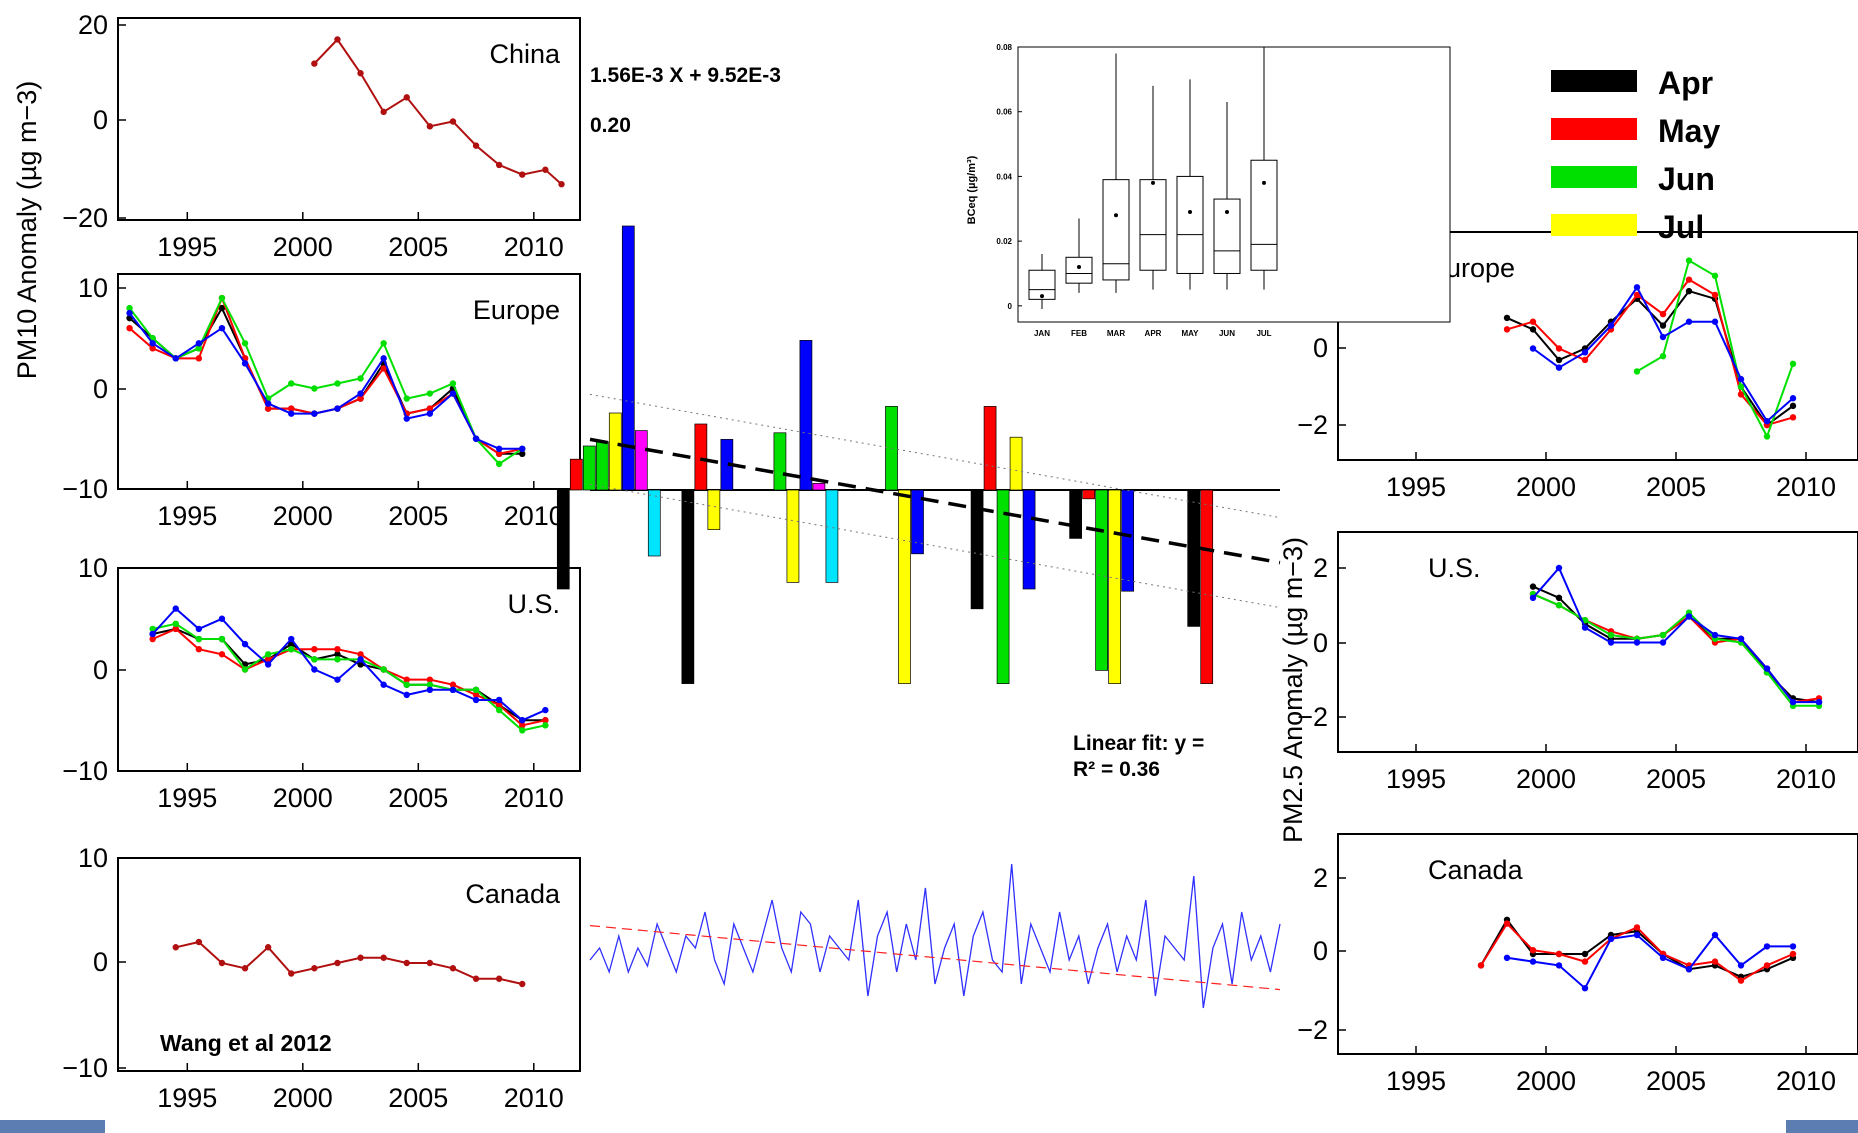  What do you see at coordinates (525, 54) in the screenshot?
I see `region-label: China` at bounding box center [525, 54].